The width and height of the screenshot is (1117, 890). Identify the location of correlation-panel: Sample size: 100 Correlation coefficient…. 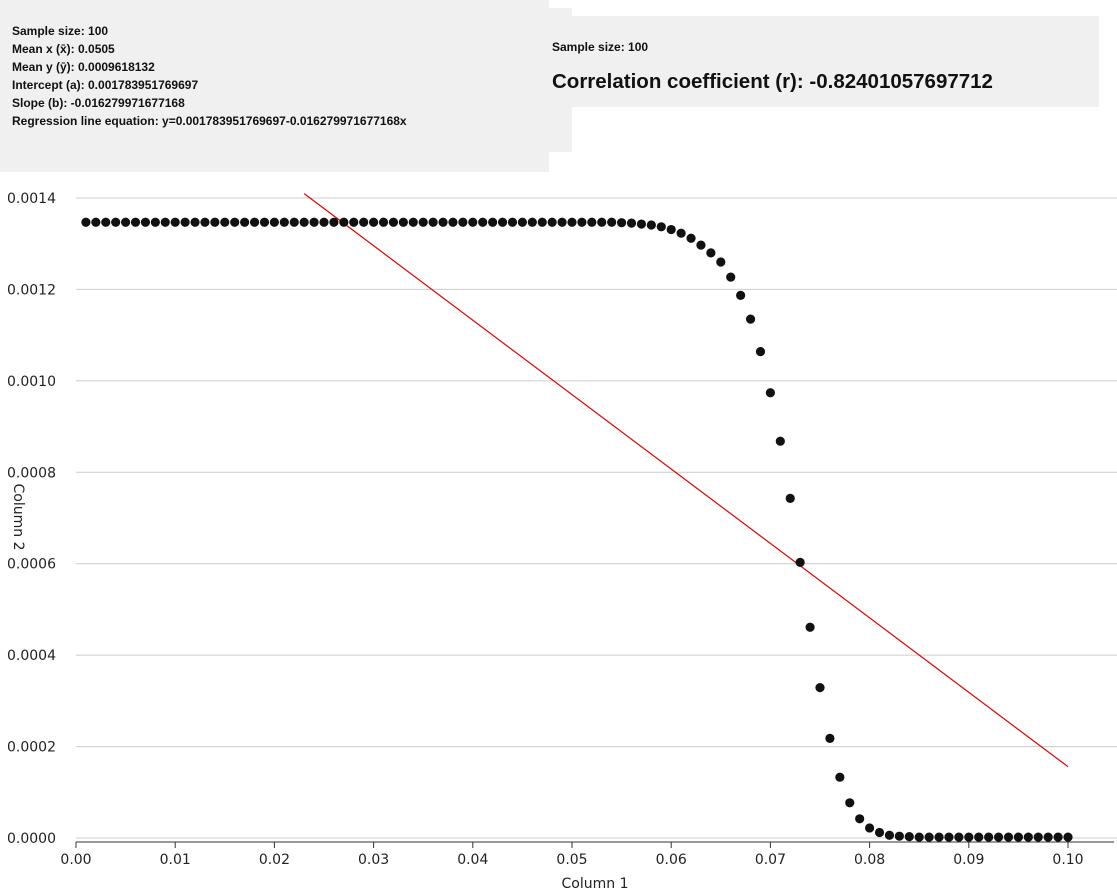
(820, 61).